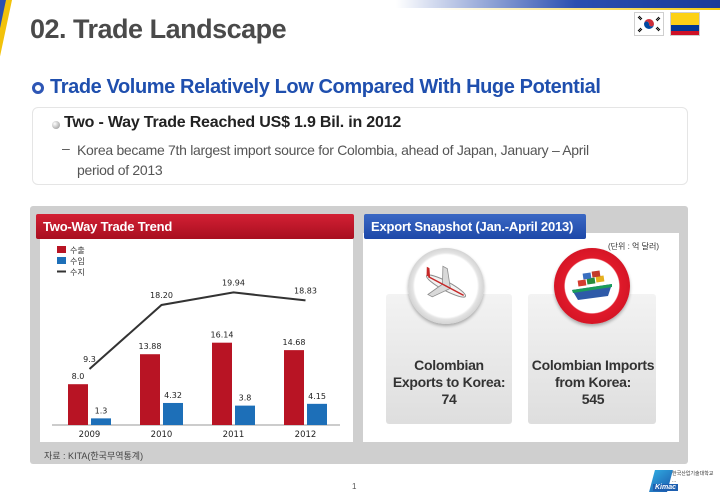 This screenshot has height=498, width=720. Describe the element at coordinates (306, 435) in the screenshot. I see `x-tick-label: 2012` at that location.